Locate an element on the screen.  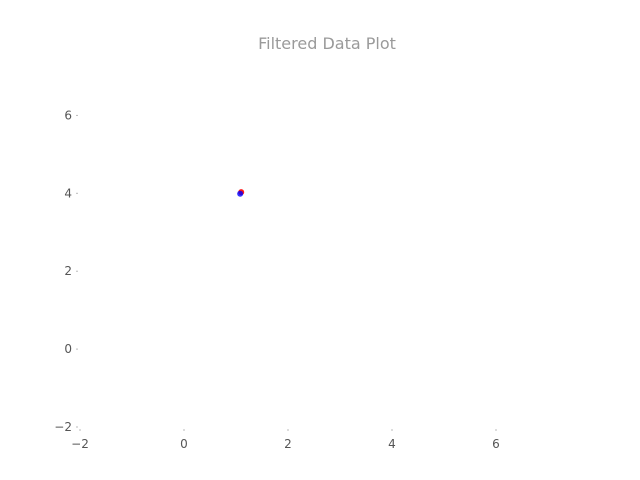
x-tick-label: 2 is located at coordinates (288, 444).